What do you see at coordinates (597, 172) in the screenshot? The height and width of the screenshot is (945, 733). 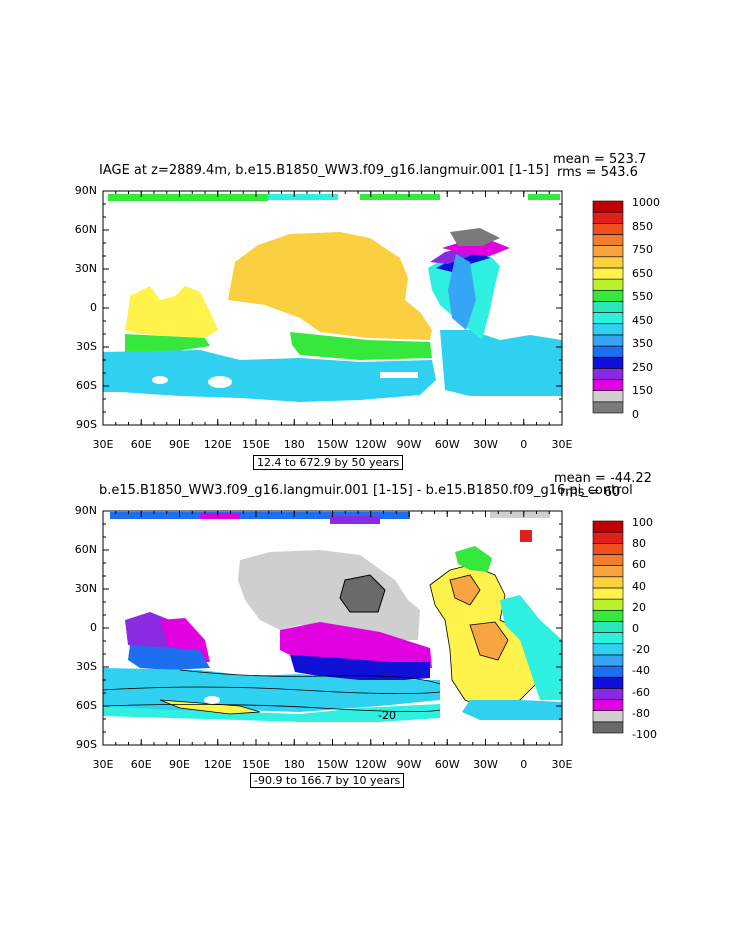 I see `top-rms-value: rms = 543.6` at bounding box center [597, 172].